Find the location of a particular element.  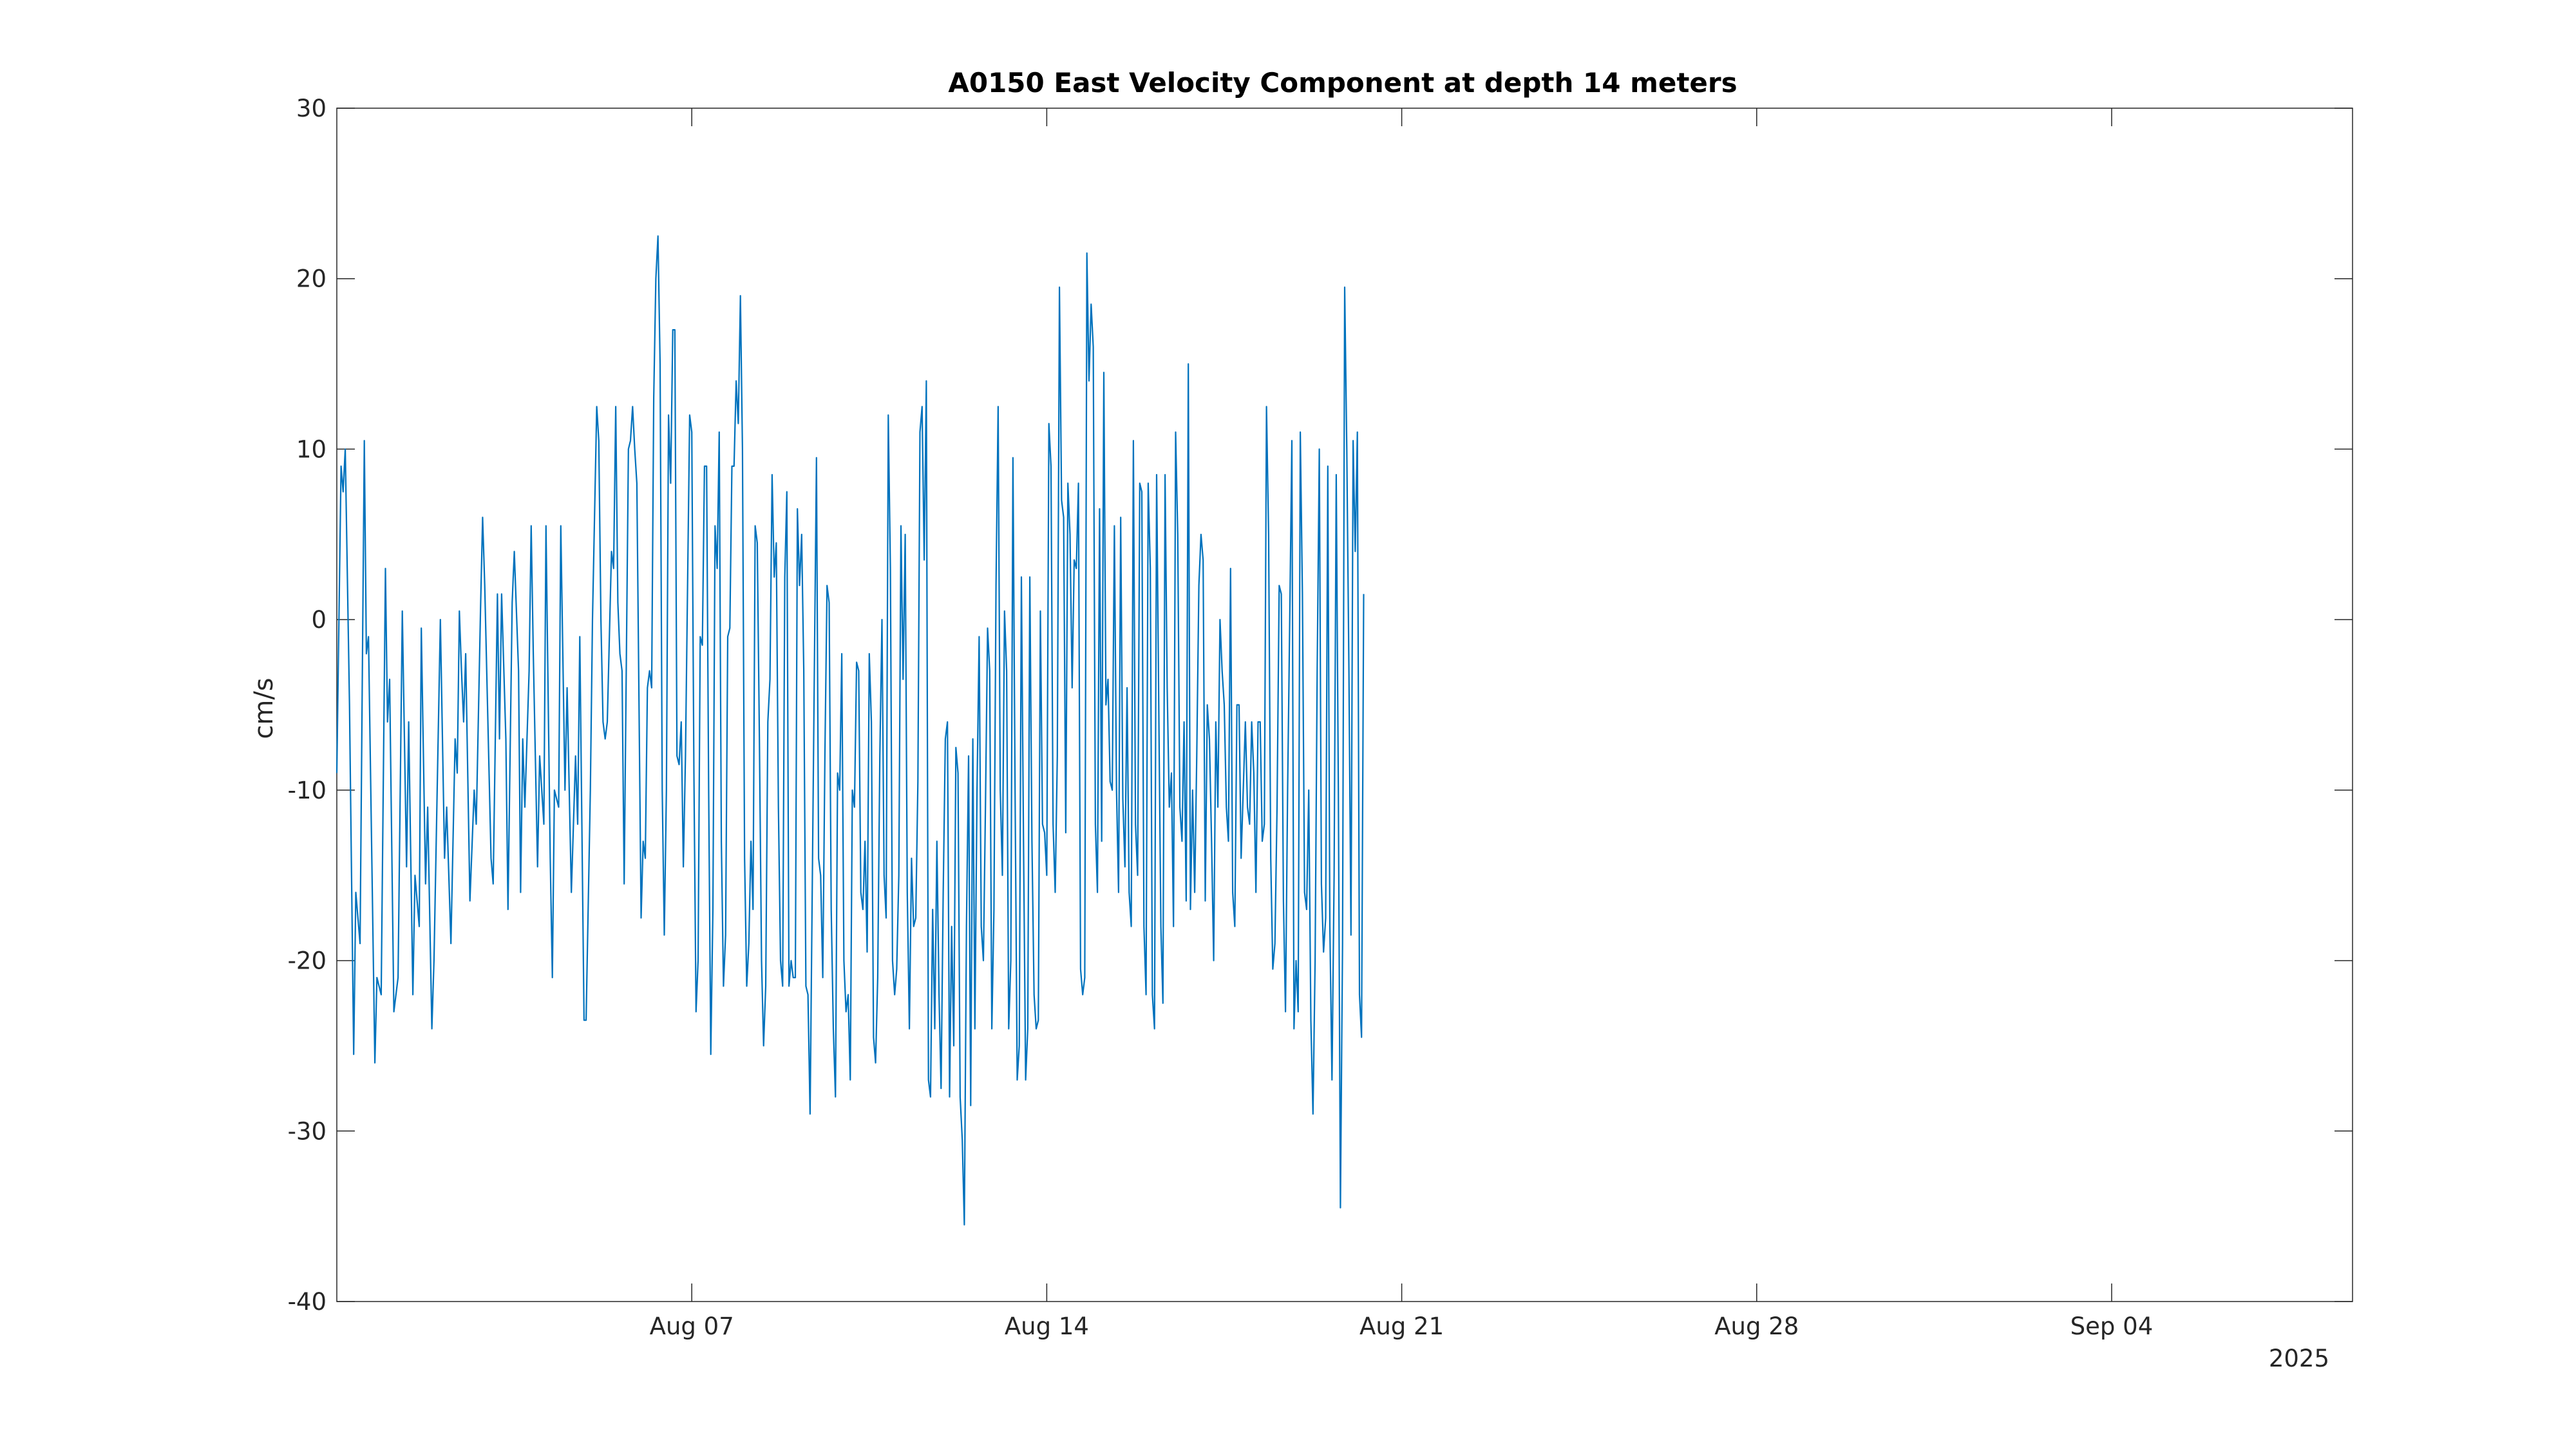

y-tick-label: -30 is located at coordinates (307, 1131).